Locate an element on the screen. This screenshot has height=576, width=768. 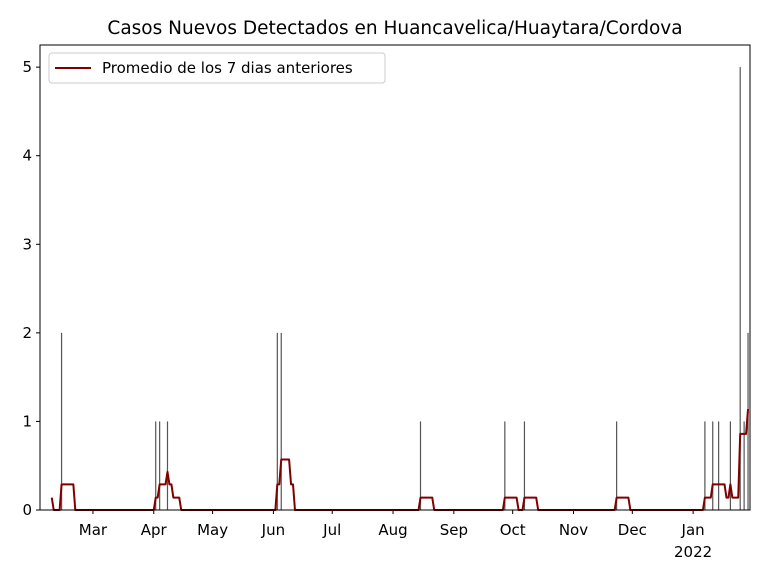
y-tick-label: 2 is located at coordinates (27, 333).